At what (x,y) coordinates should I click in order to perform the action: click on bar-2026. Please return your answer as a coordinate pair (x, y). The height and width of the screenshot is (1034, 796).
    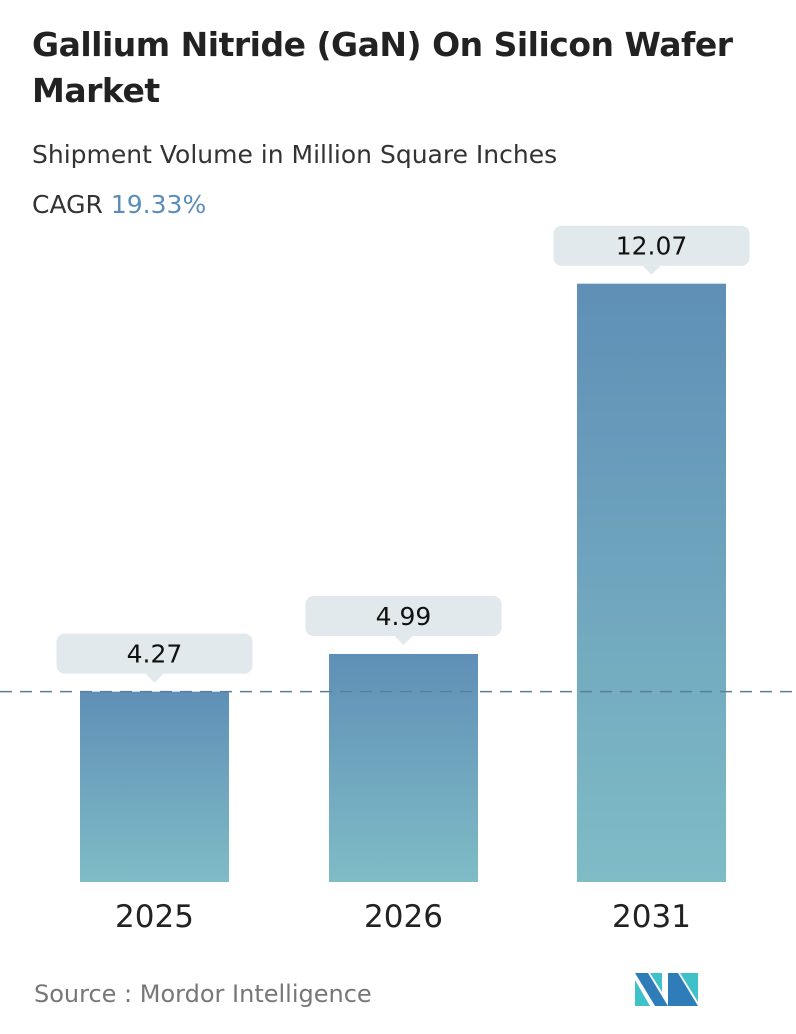
    Looking at the image, I should click on (403, 767).